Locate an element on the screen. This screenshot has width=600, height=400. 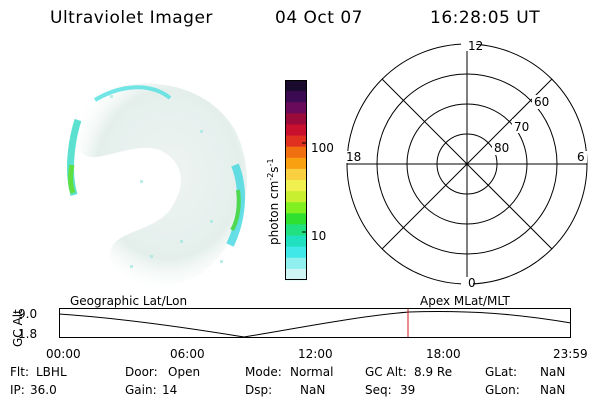
altitude-curve is located at coordinates (315, 324).